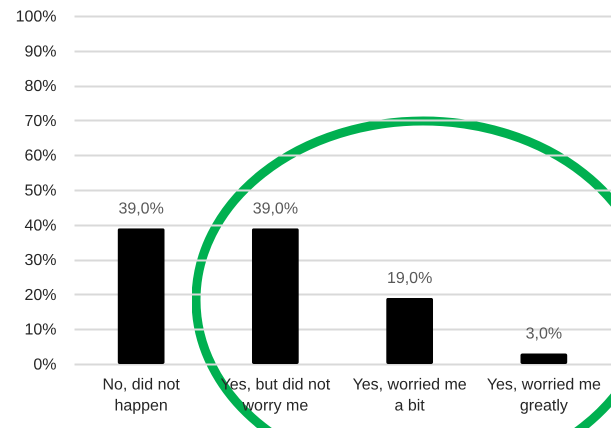 Image resolution: width=611 pixels, height=428 pixels. Describe the element at coordinates (40, 51) in the screenshot. I see `y-tick-label: 90%` at that location.